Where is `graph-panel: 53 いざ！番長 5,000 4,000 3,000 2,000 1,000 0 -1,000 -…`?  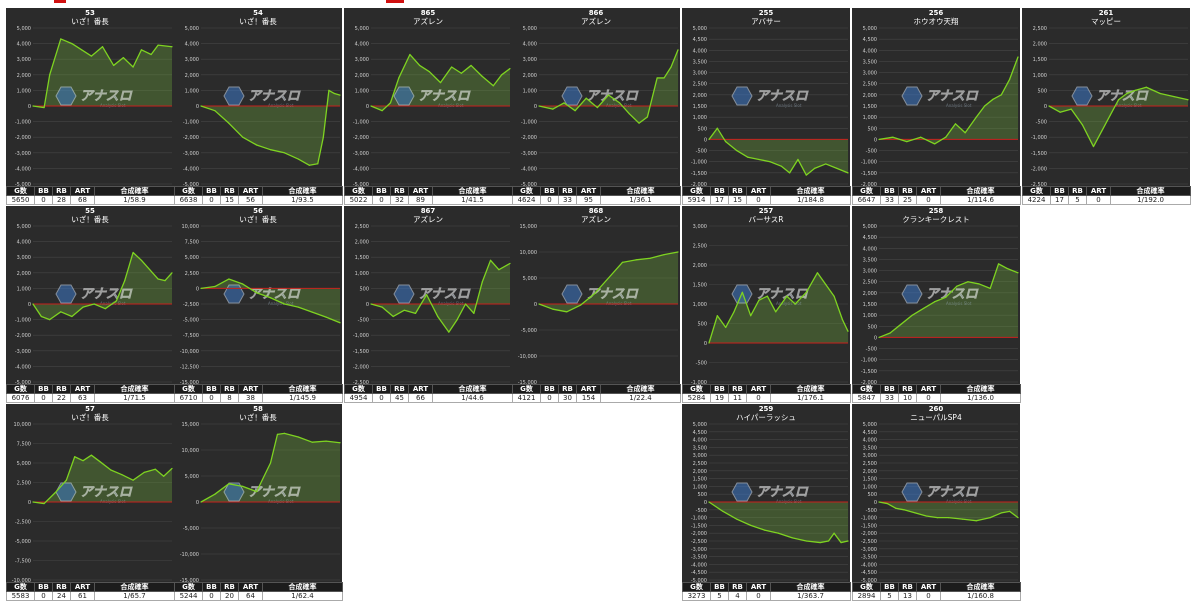
graph-panel: 53 いざ！番長 5,000 4,000 3,000 2,000 1,000 0 -1,000 -… is located at coordinates (90, 106).